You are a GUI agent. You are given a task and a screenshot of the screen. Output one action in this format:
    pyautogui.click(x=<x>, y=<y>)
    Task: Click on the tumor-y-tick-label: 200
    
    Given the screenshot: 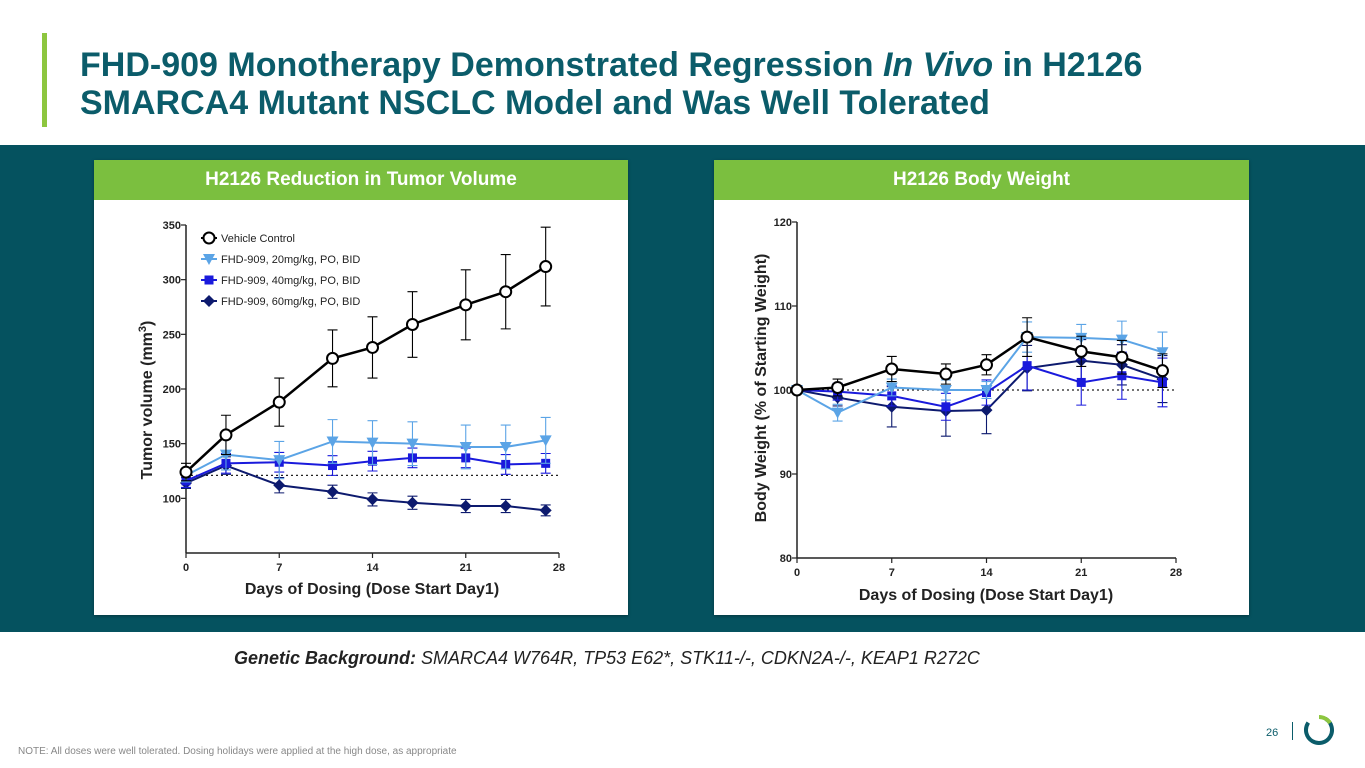 What is the action you would take?
    pyautogui.click(x=172, y=390)
    